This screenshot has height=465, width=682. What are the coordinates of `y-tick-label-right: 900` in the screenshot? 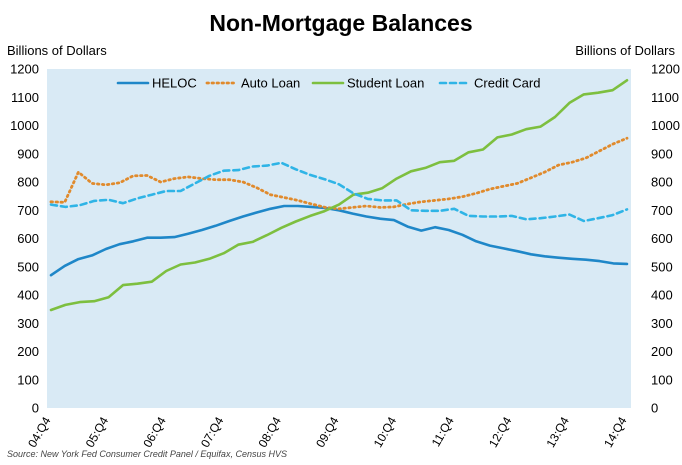 It's located at (662, 153).